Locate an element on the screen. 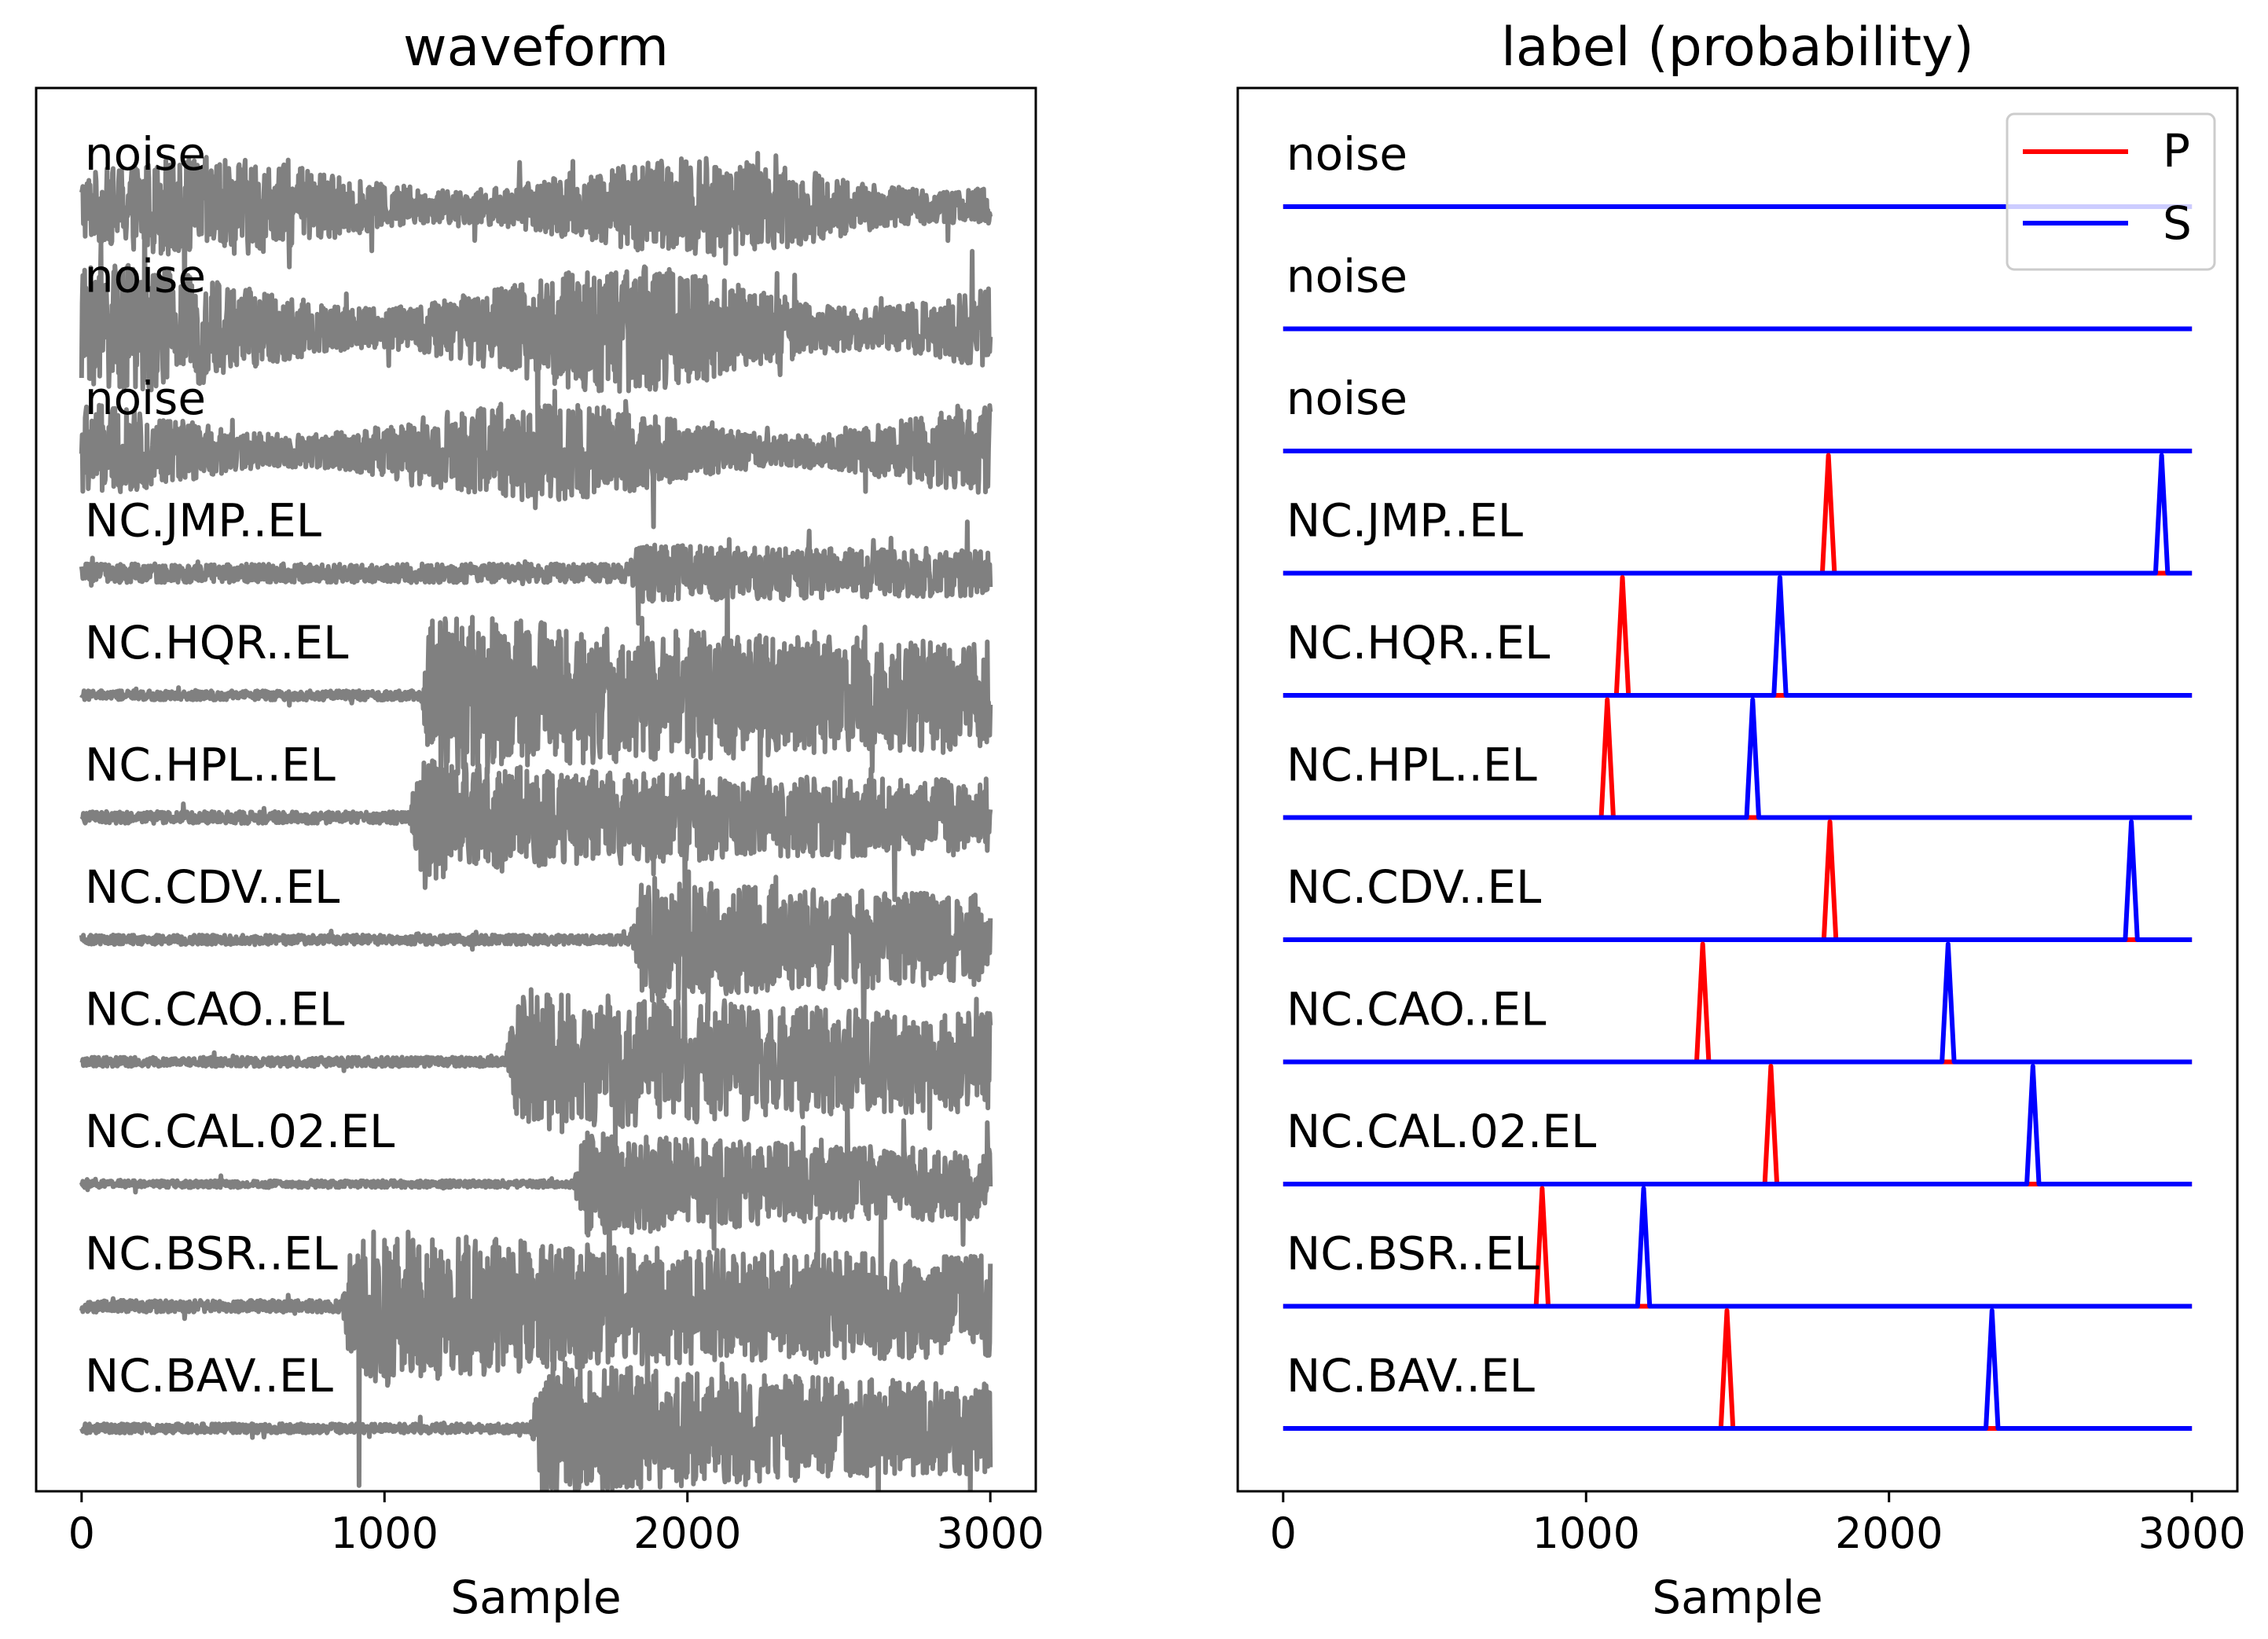 This screenshot has height=1639, width=2268. legend: P S is located at coordinates (2111, 191).